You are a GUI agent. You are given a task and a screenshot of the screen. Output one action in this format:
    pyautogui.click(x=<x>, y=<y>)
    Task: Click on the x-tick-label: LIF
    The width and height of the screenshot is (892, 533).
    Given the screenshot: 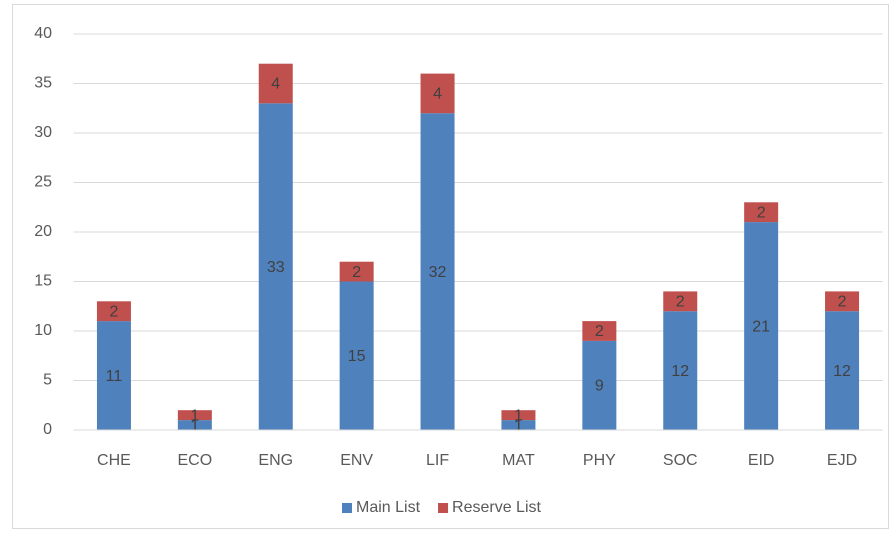 What is the action you would take?
    pyautogui.click(x=437, y=460)
    